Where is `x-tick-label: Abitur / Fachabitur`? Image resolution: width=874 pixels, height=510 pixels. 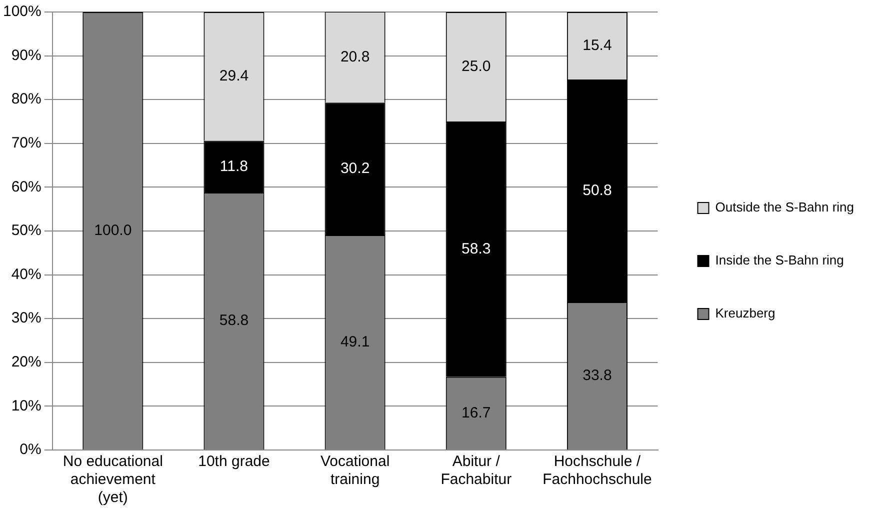 x-tick-label: Abitur / Fachabitur is located at coordinates (476, 470).